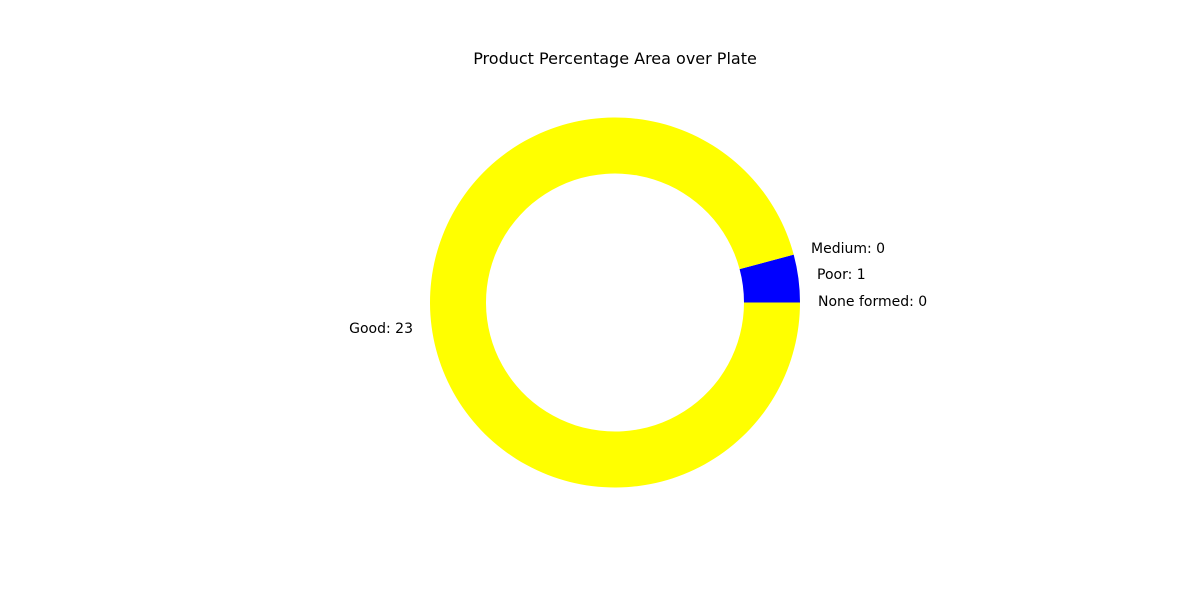 The height and width of the screenshot is (600, 1200). I want to click on slice-label-good: Good: 23, so click(381, 329).